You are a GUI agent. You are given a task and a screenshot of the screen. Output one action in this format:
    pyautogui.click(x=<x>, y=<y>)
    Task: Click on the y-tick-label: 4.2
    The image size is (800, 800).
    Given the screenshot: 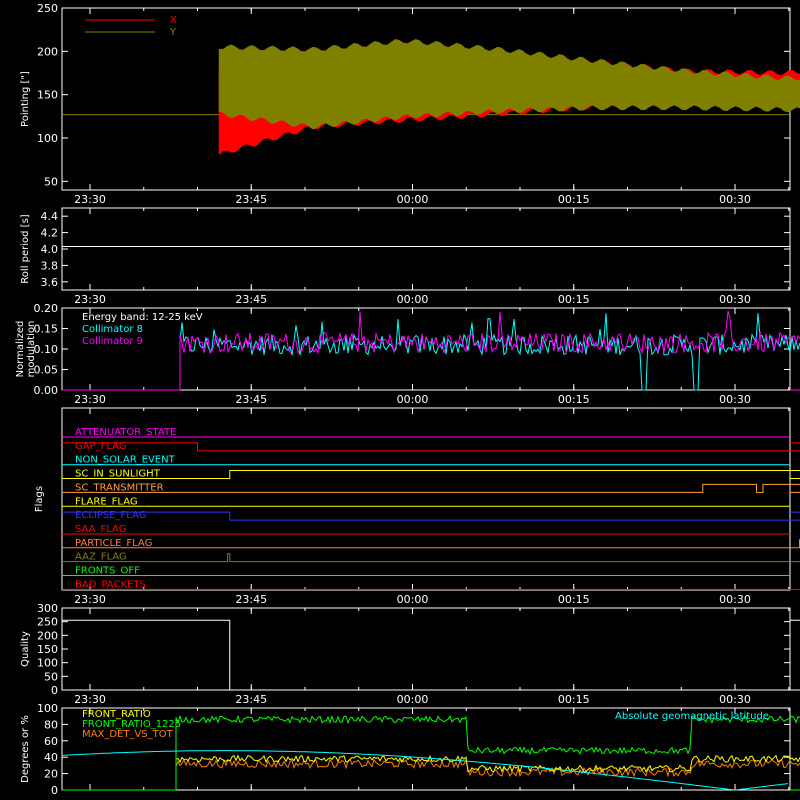 What is the action you would take?
    pyautogui.click(x=50, y=233)
    